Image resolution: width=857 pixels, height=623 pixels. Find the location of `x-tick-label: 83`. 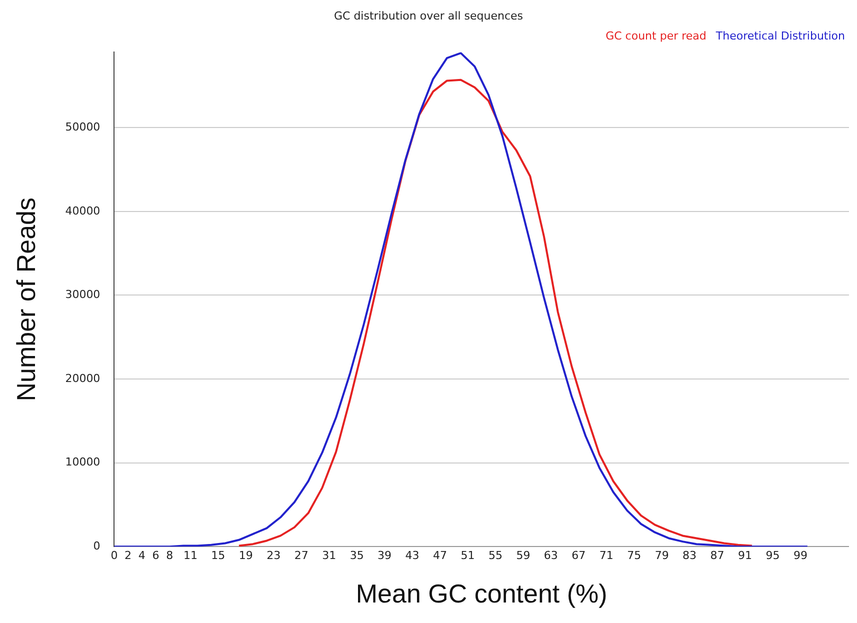

x-tick-label: 83 is located at coordinates (689, 555).